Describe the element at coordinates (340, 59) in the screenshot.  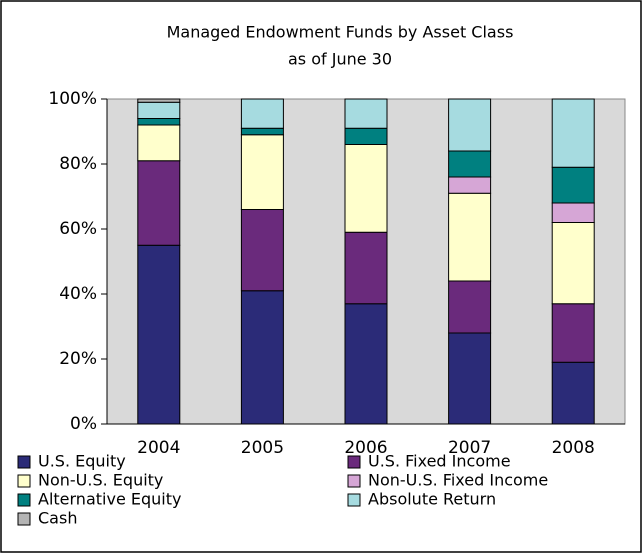
I see `chart-subtitle: as of June 30` at that location.